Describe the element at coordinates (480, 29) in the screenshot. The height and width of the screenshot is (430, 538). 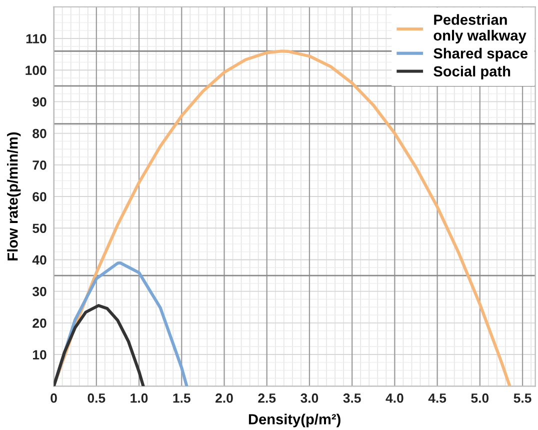
I see `legend-label: Pedestrian only walkway` at that location.